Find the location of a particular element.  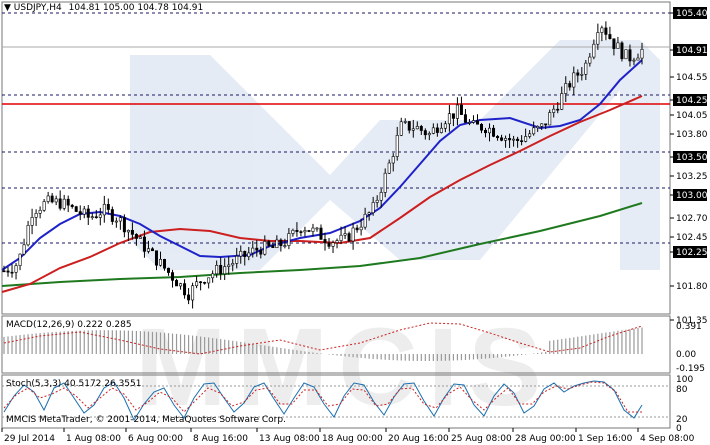

time-label: 18 Aug 00:00 is located at coordinates (352, 439).